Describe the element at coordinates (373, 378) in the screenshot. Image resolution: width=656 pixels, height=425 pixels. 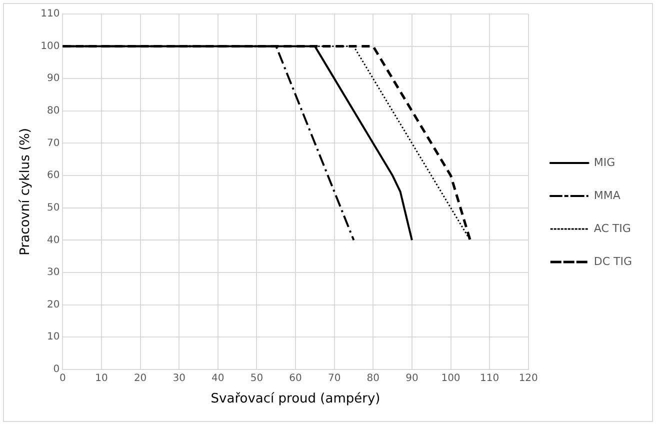
I see `x-tick-label: 80` at that location.